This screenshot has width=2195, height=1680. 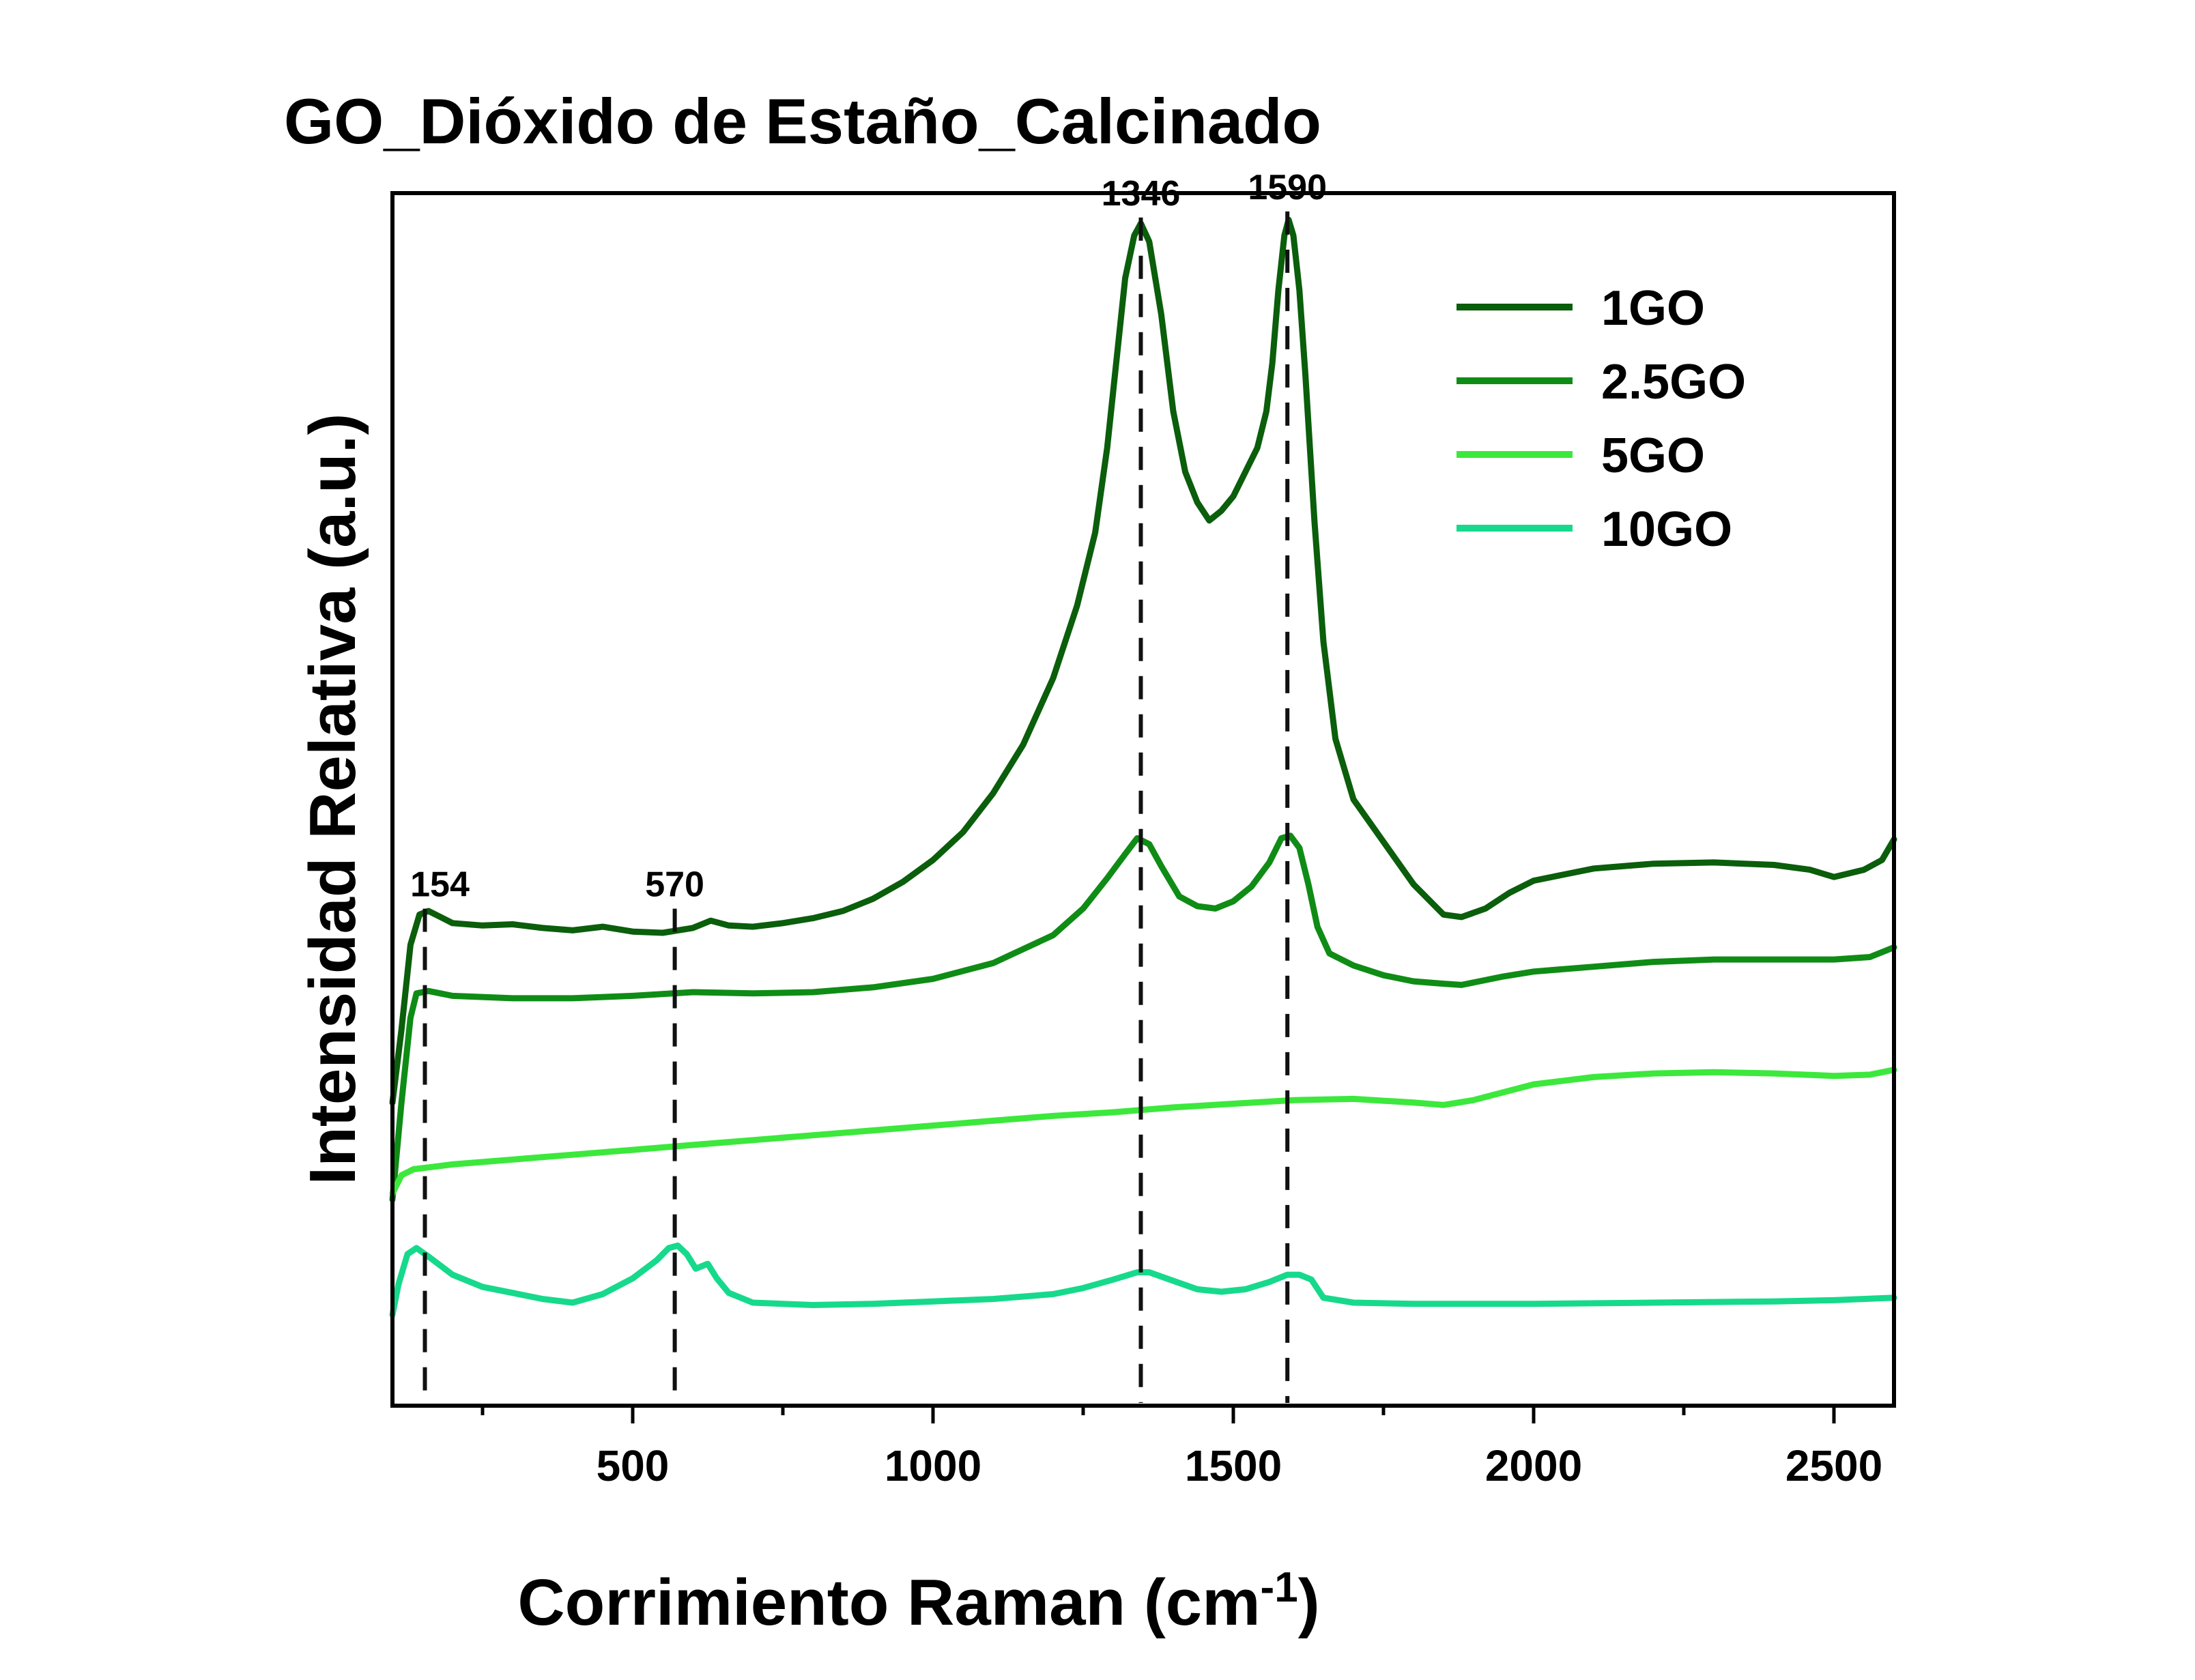 What do you see at coordinates (802, 121) in the screenshot?
I see `chart-title: GO_Dióxido de Estaño_Calcinado` at bounding box center [802, 121].